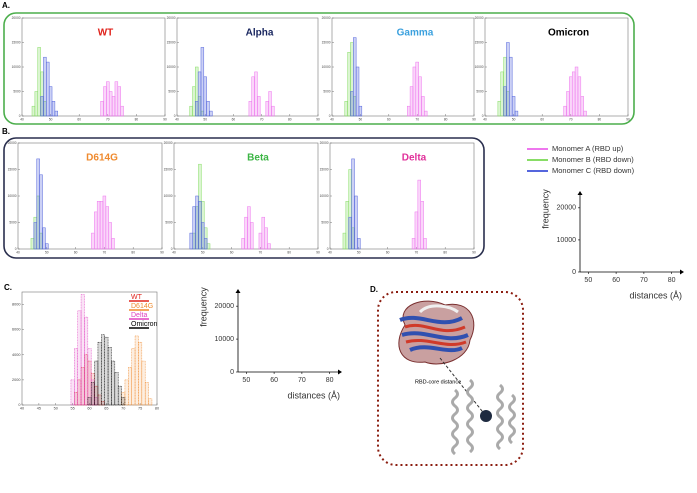 This screenshot has height=493, width=697. Describe the element at coordinates (140, 409) in the screenshot. I see `x-tick-label: 75` at that location.